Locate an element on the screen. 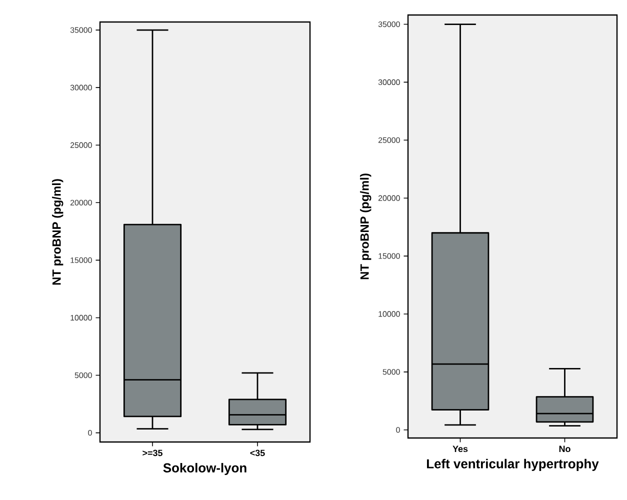 The width and height of the screenshot is (627, 500). x-axis-title: Left ventricular hypertrophy is located at coordinates (513, 464).